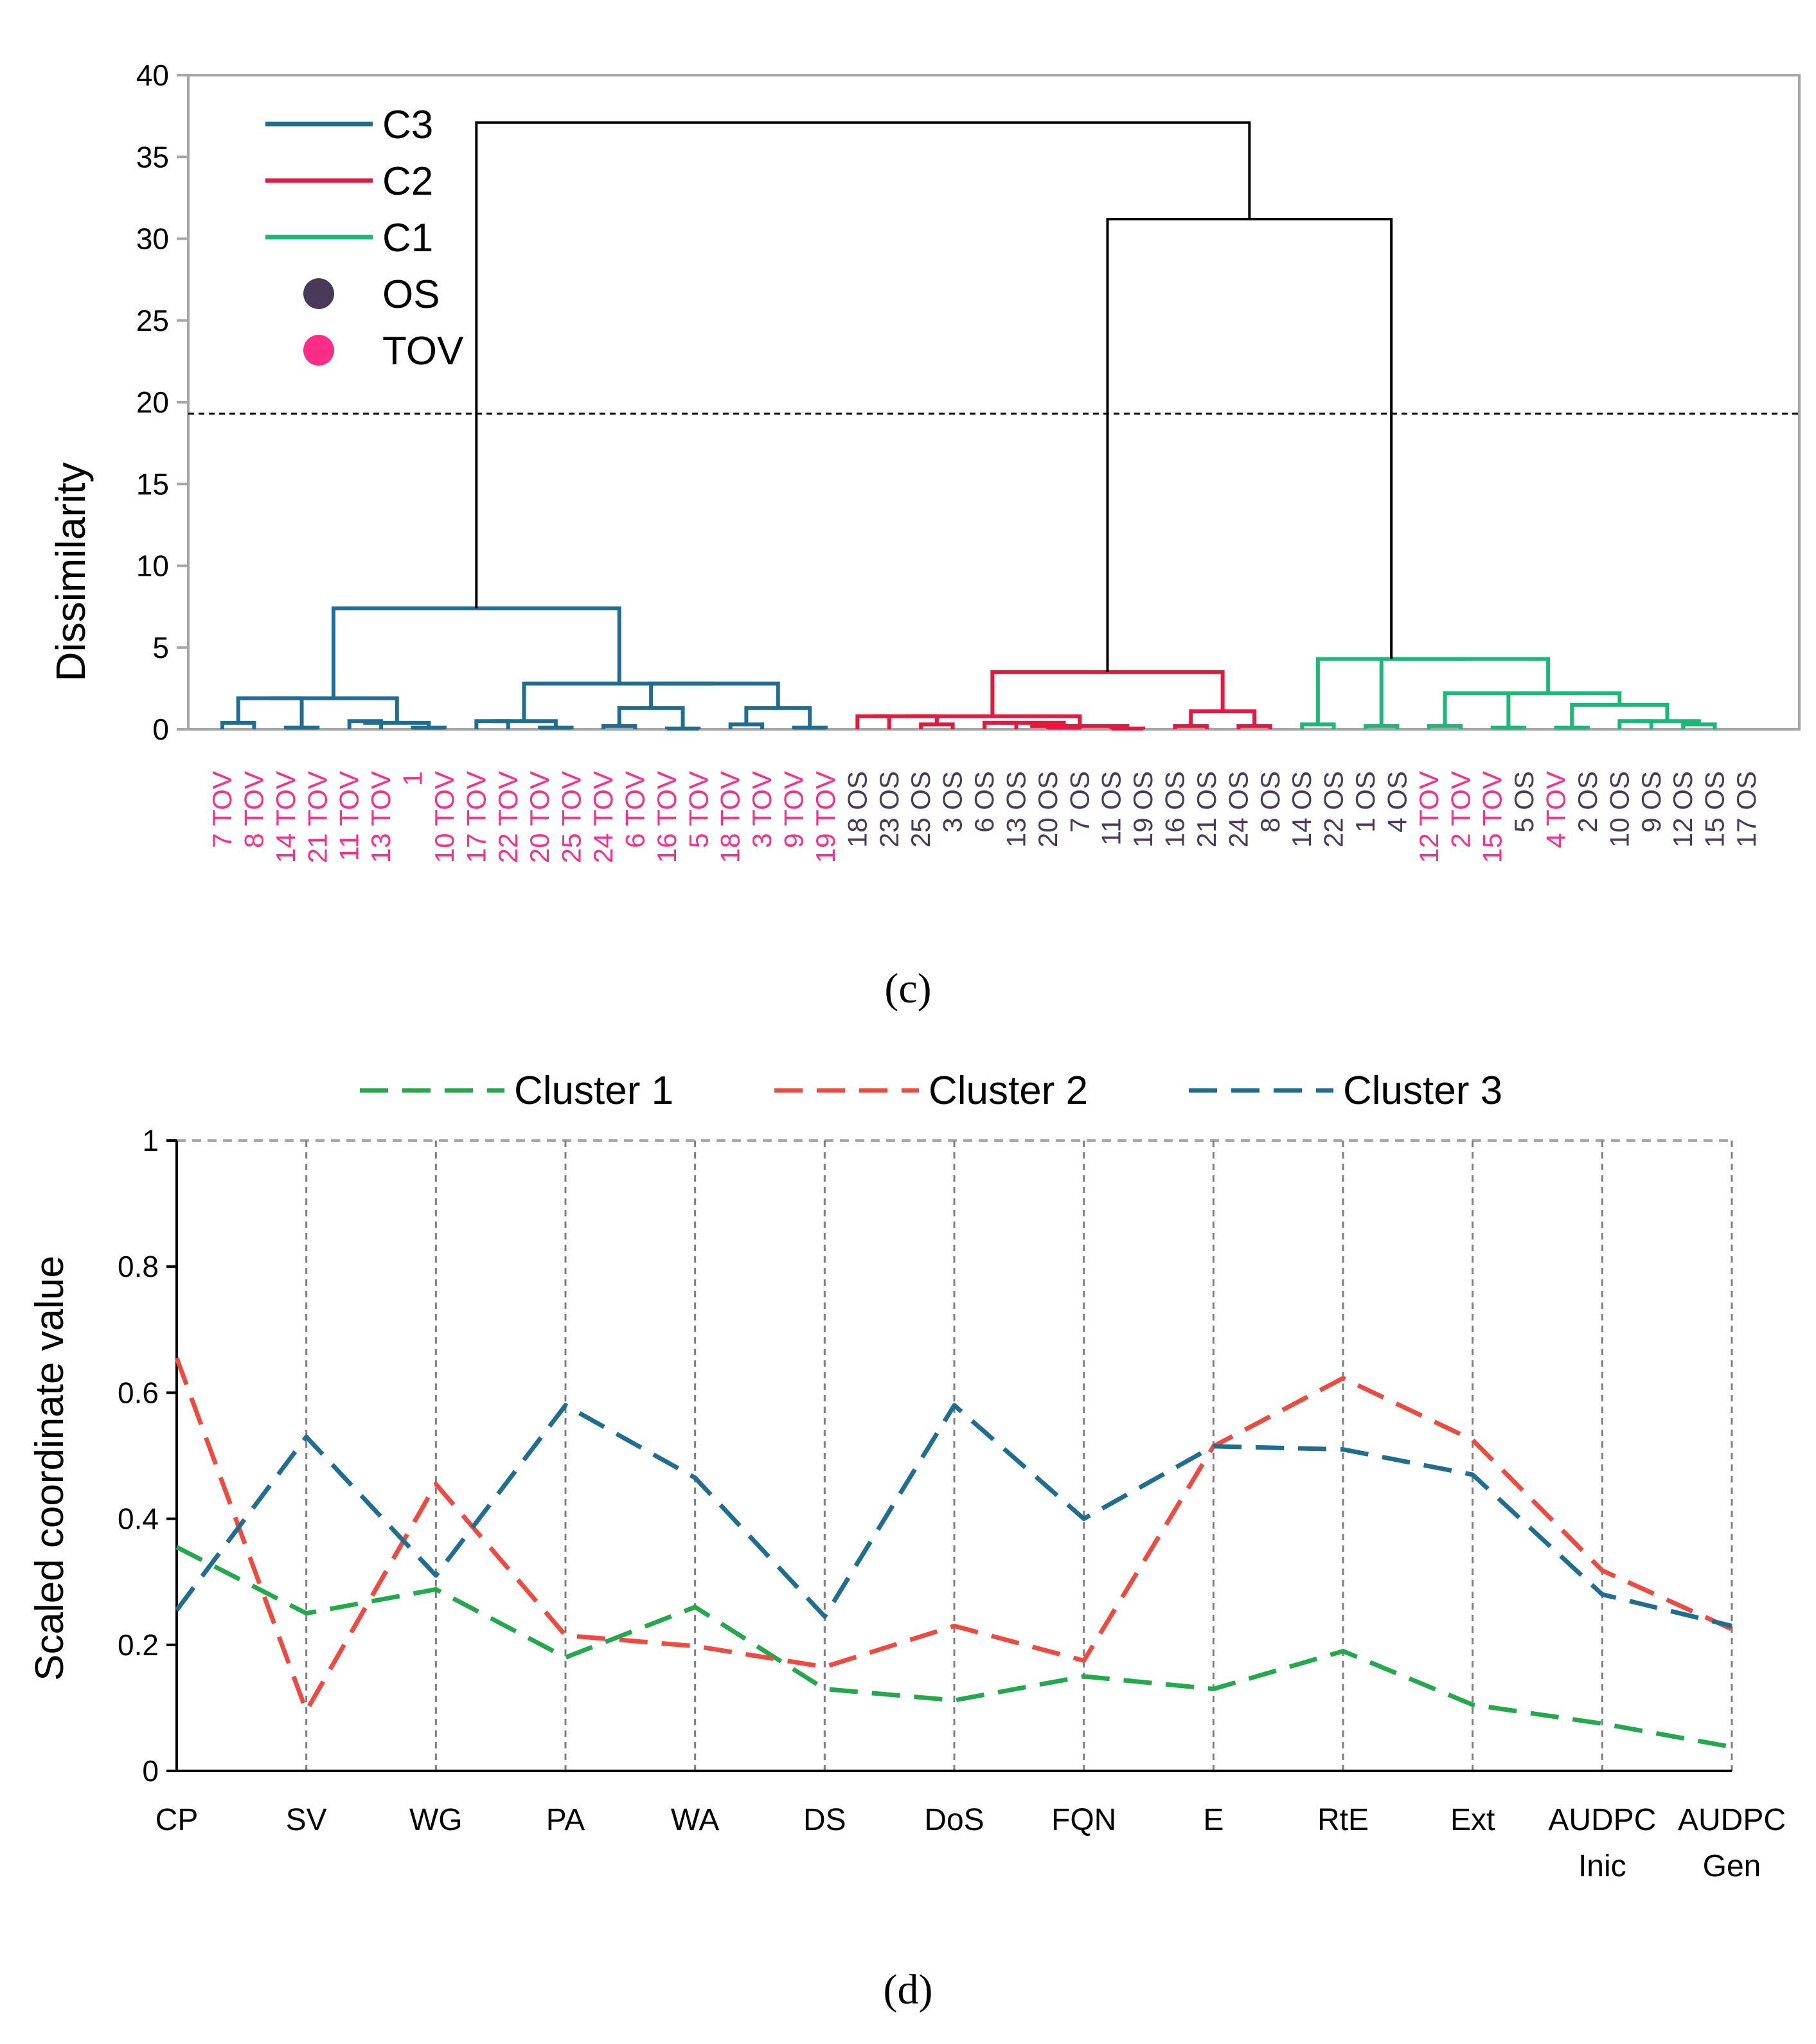 The width and height of the screenshot is (1816, 2044). I want to click on leaf-label: 7 TOV, so click(222, 810).